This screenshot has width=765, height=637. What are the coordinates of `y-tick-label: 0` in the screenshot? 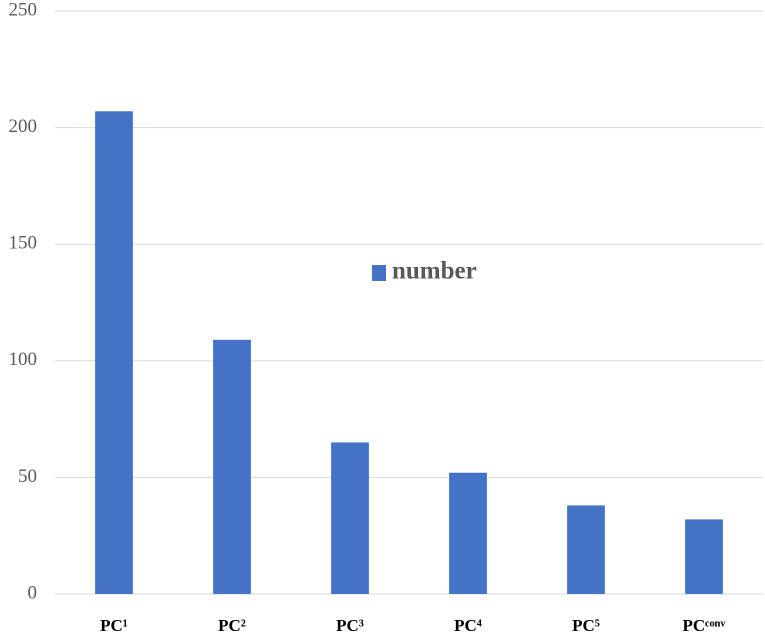 It's located at (33, 592).